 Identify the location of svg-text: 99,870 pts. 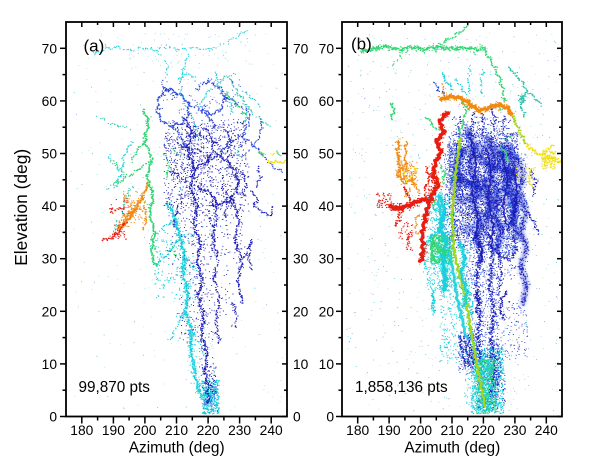
(115, 387).